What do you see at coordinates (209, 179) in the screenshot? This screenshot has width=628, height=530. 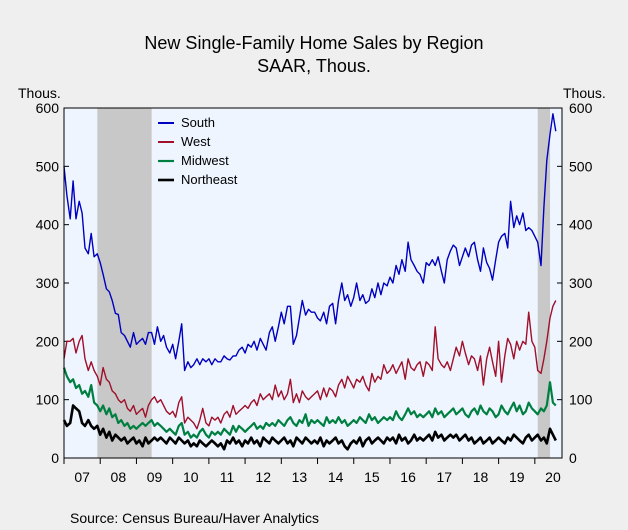 I see `legend-label-northeast: Northeast` at bounding box center [209, 179].